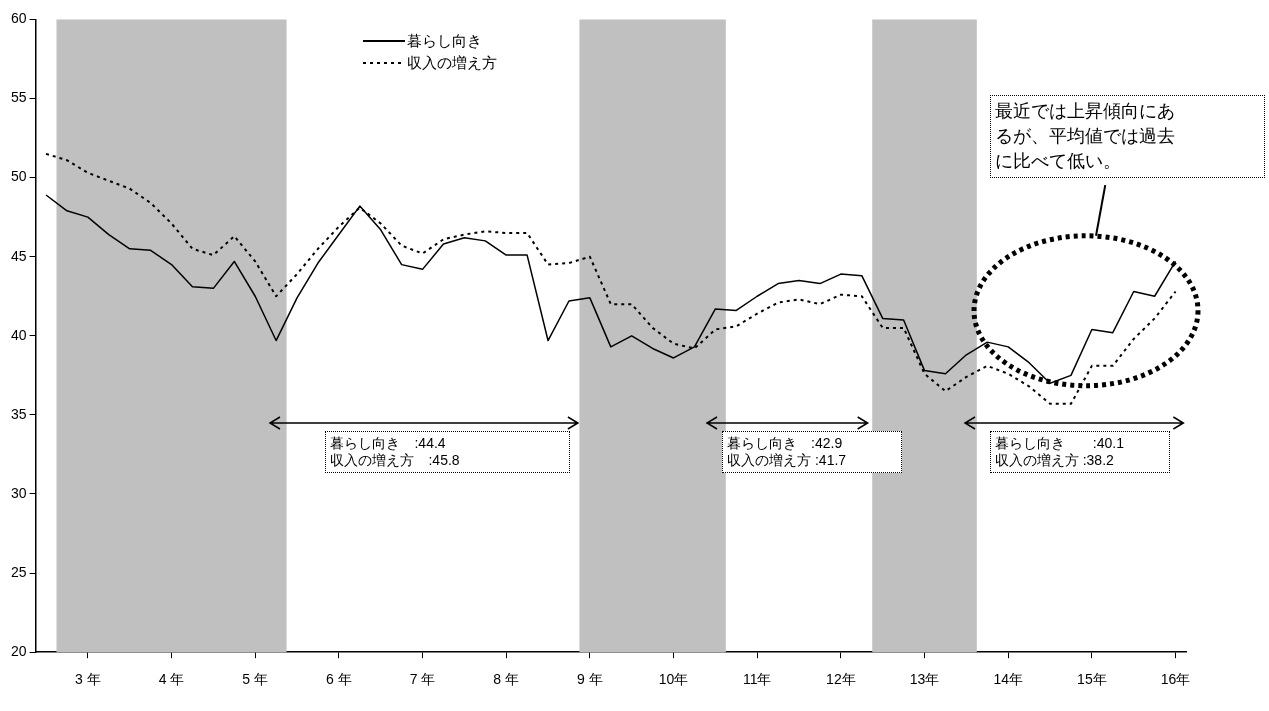  I want to click on y-tick-label: 20, so click(18, 651).